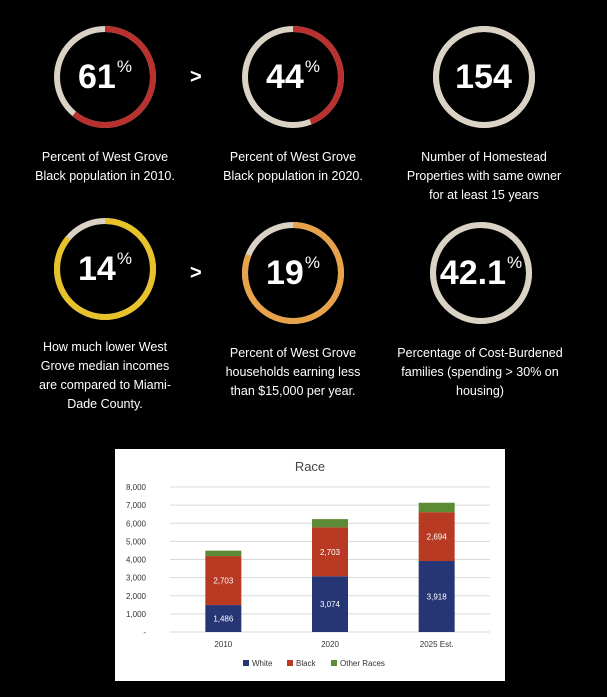  What do you see at coordinates (293, 353) in the screenshot?
I see `stat-desc-5-line-1: Percent of West Grove` at bounding box center [293, 353].